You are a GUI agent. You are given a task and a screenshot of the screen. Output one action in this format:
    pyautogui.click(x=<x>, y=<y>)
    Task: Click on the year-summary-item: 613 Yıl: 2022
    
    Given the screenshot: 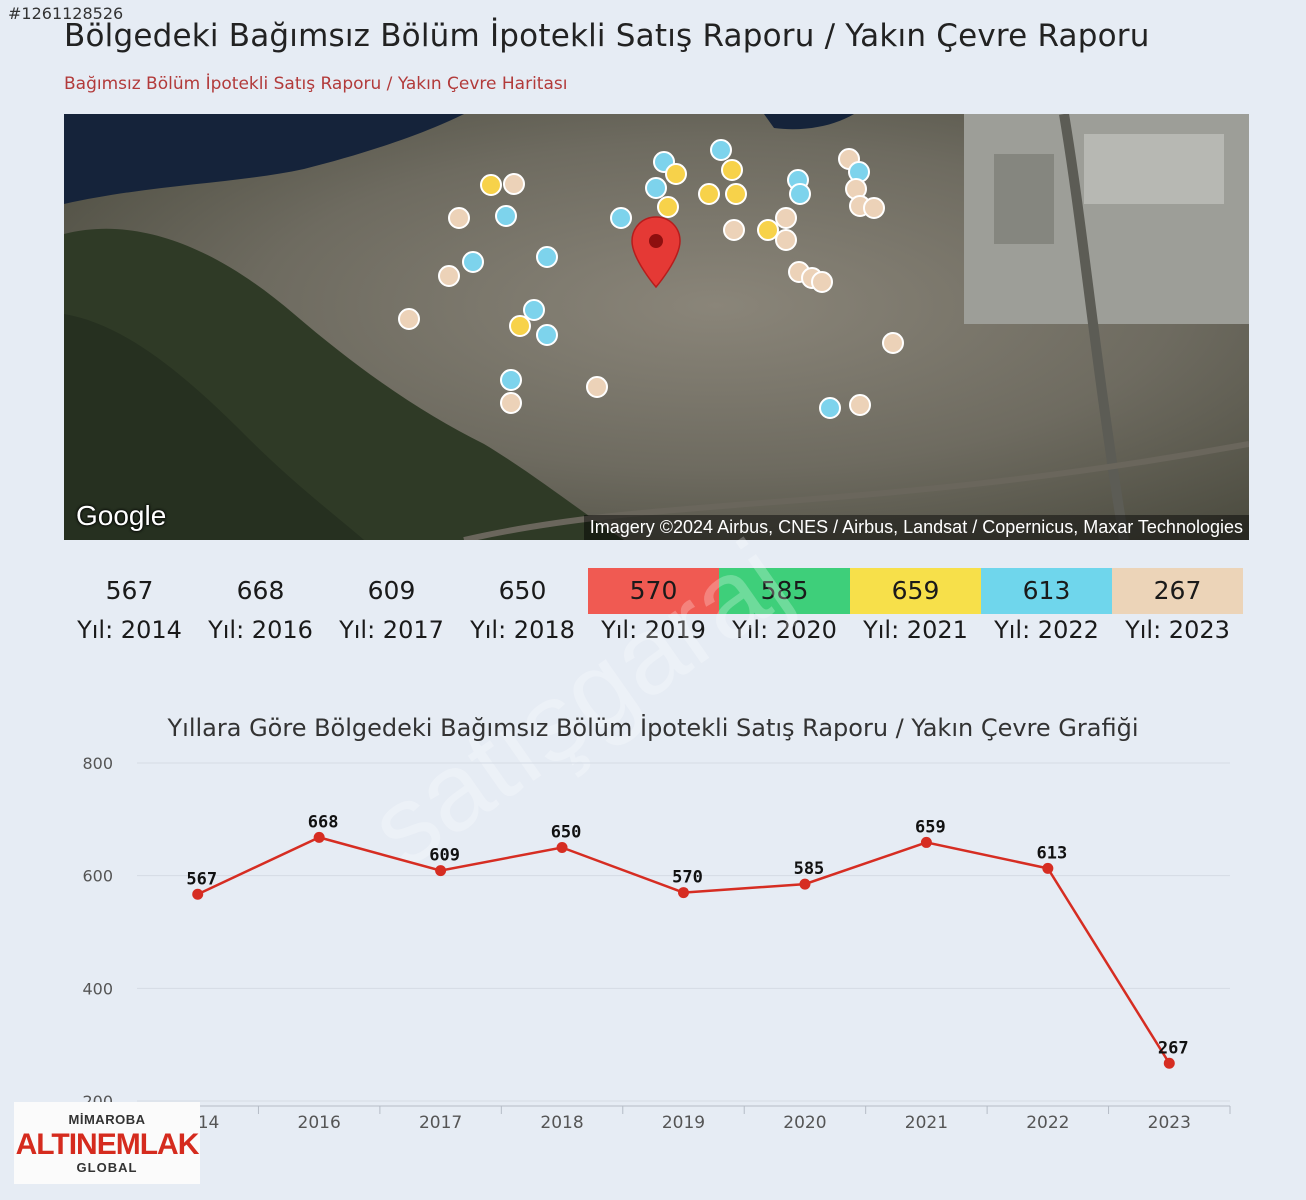 What is the action you would take?
    pyautogui.click(x=1046, y=611)
    